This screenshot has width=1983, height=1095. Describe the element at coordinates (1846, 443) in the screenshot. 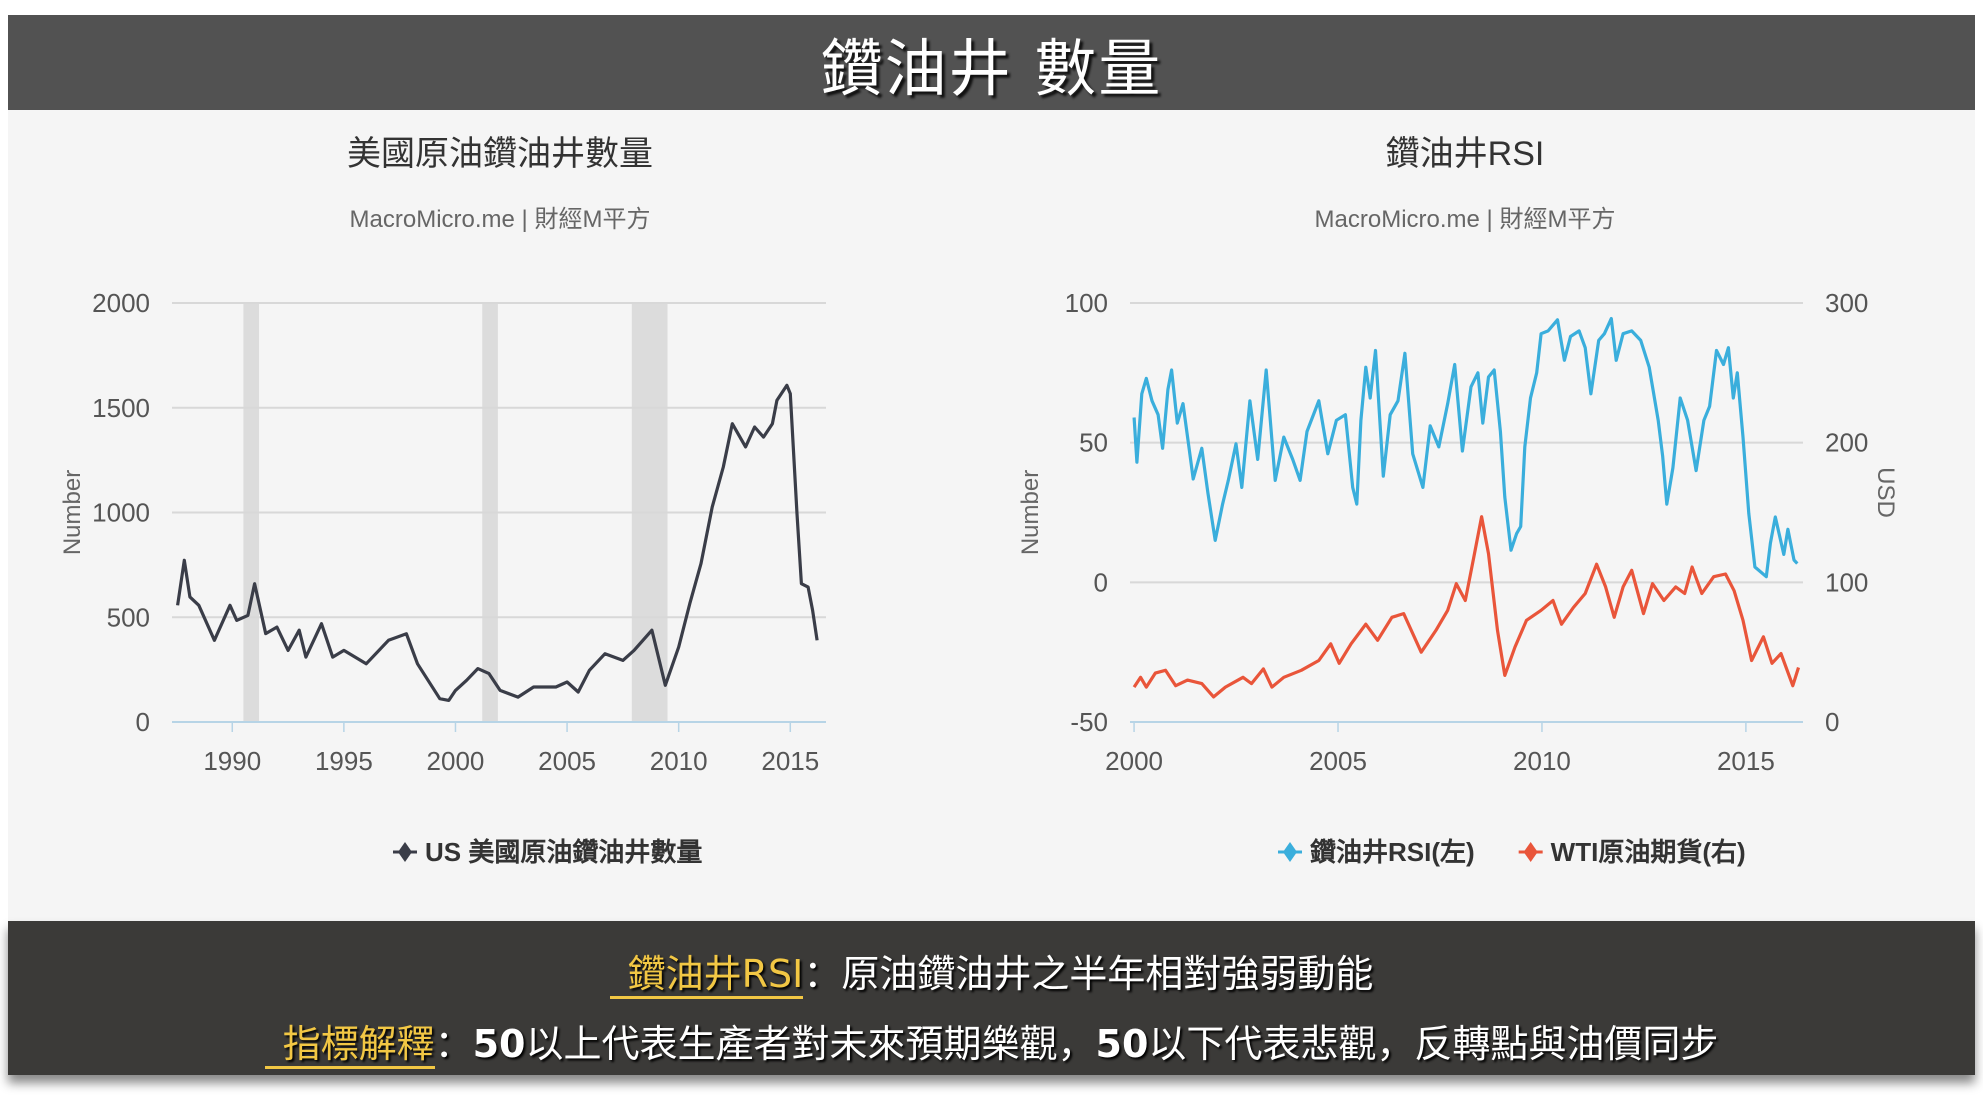

I see `y-right-tick-label: 200` at that location.